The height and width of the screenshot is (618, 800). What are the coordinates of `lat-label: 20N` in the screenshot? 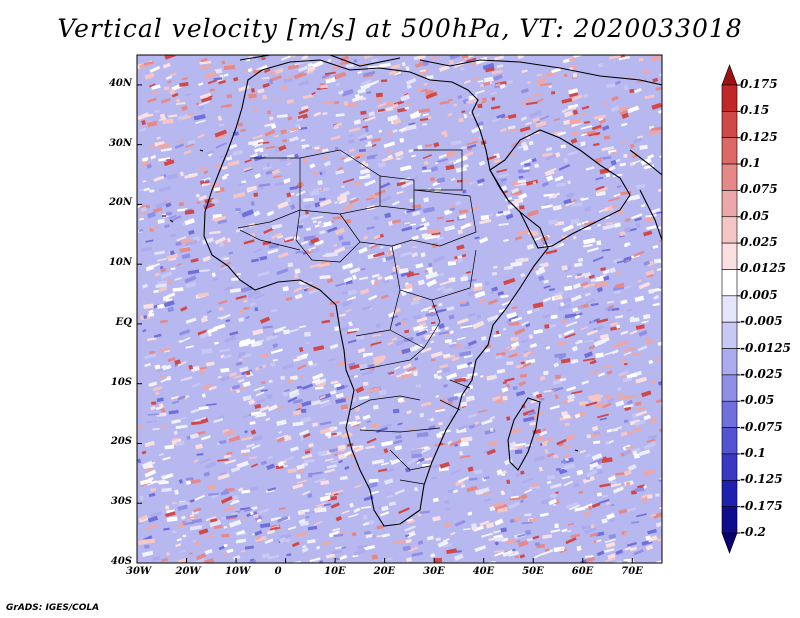 It's located at (120, 203).